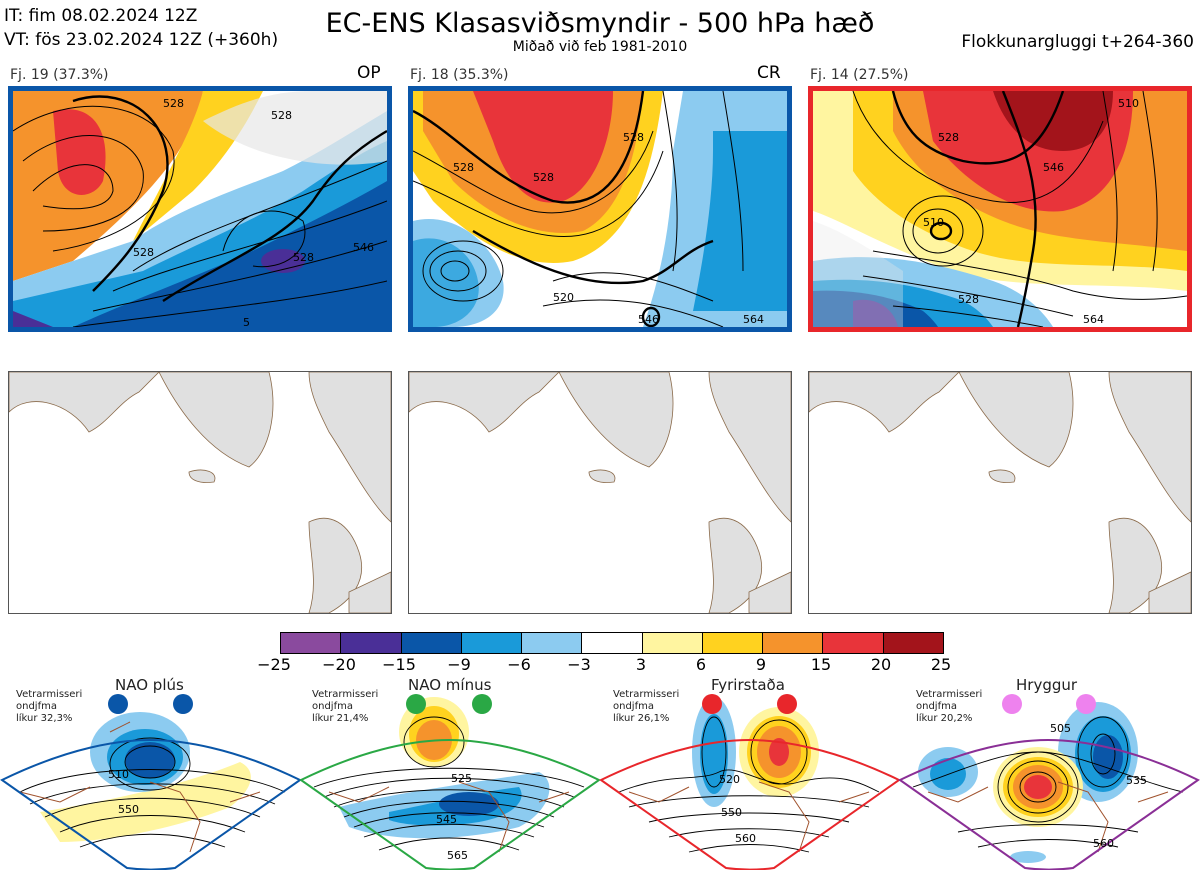 This screenshot has height=871, width=1200. What do you see at coordinates (151, 782) in the screenshot?
I see `regime-1-map: 510 550` at bounding box center [151, 782].